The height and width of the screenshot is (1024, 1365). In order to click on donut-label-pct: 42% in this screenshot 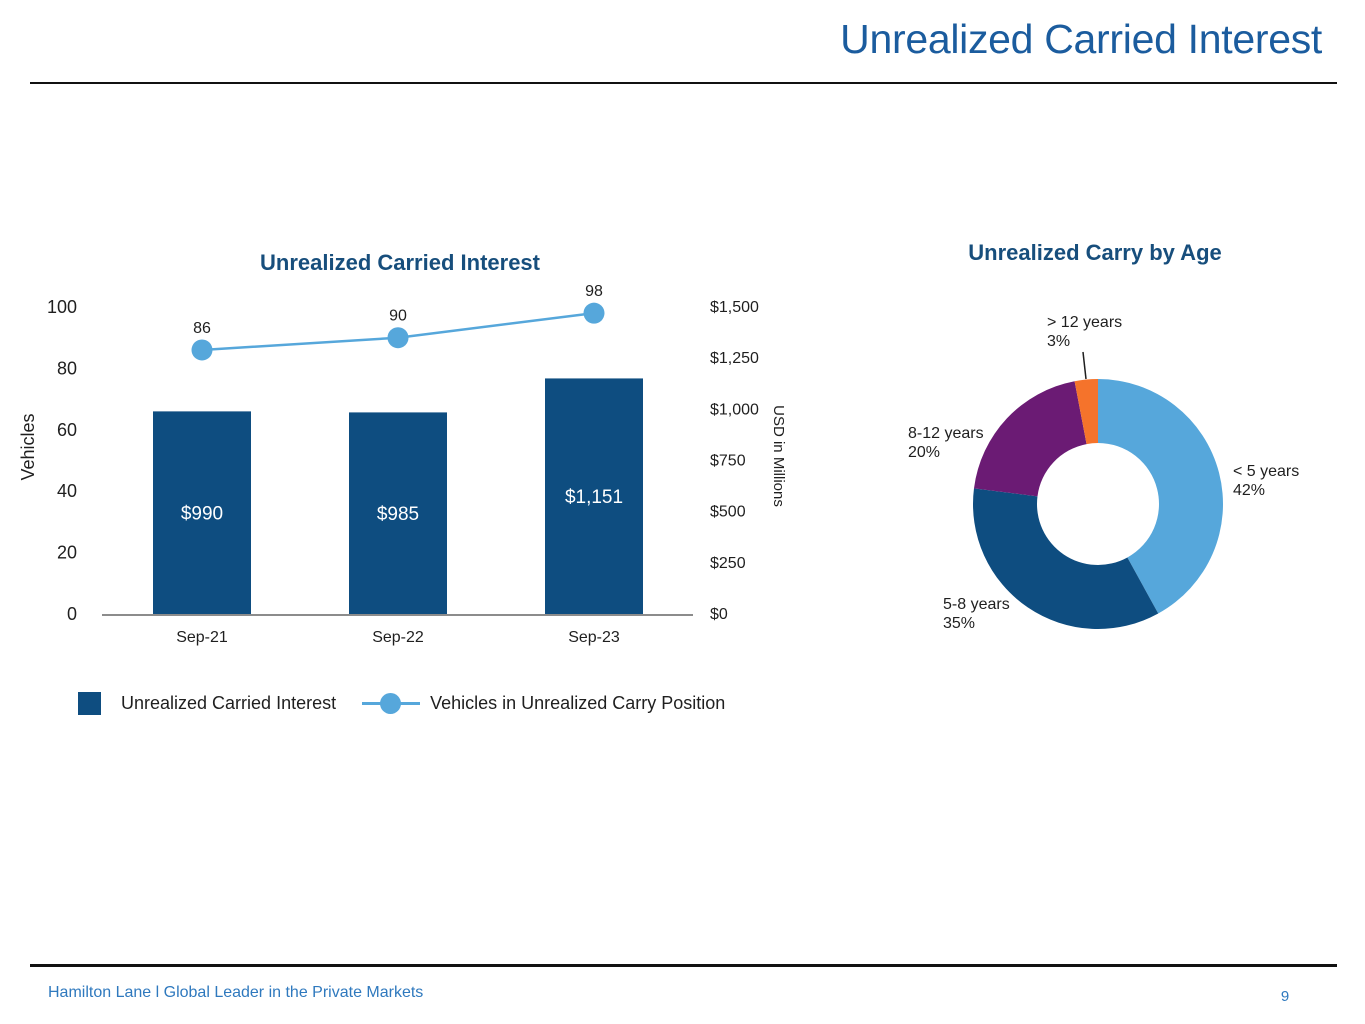, I will do `click(1249, 490)`.